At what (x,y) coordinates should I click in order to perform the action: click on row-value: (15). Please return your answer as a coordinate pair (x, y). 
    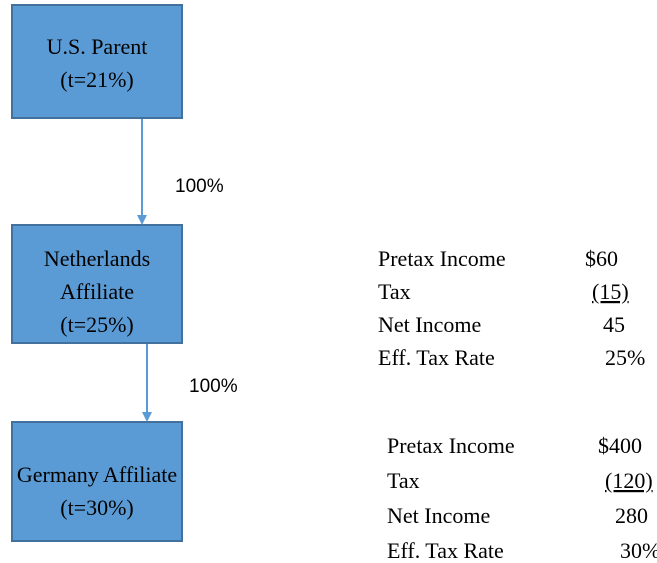
    Looking at the image, I should click on (610, 291).